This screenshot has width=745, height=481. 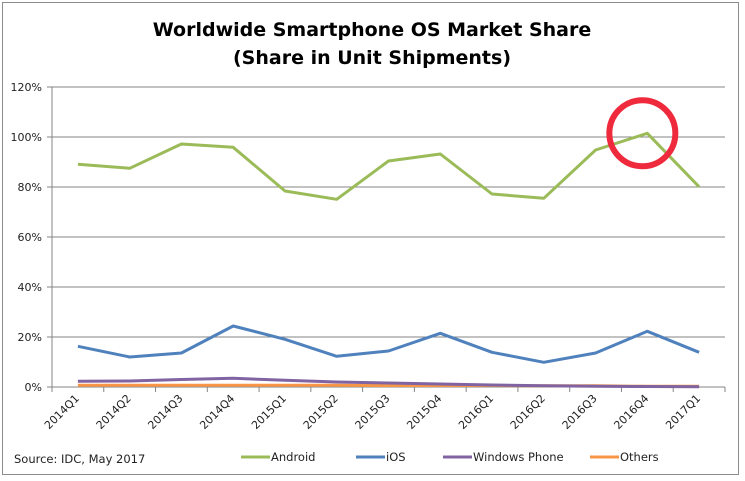 I want to click on y-axis-tick-labels: 0% 20% 40% 60% 80% 100% 120%, so click(x=26, y=237).